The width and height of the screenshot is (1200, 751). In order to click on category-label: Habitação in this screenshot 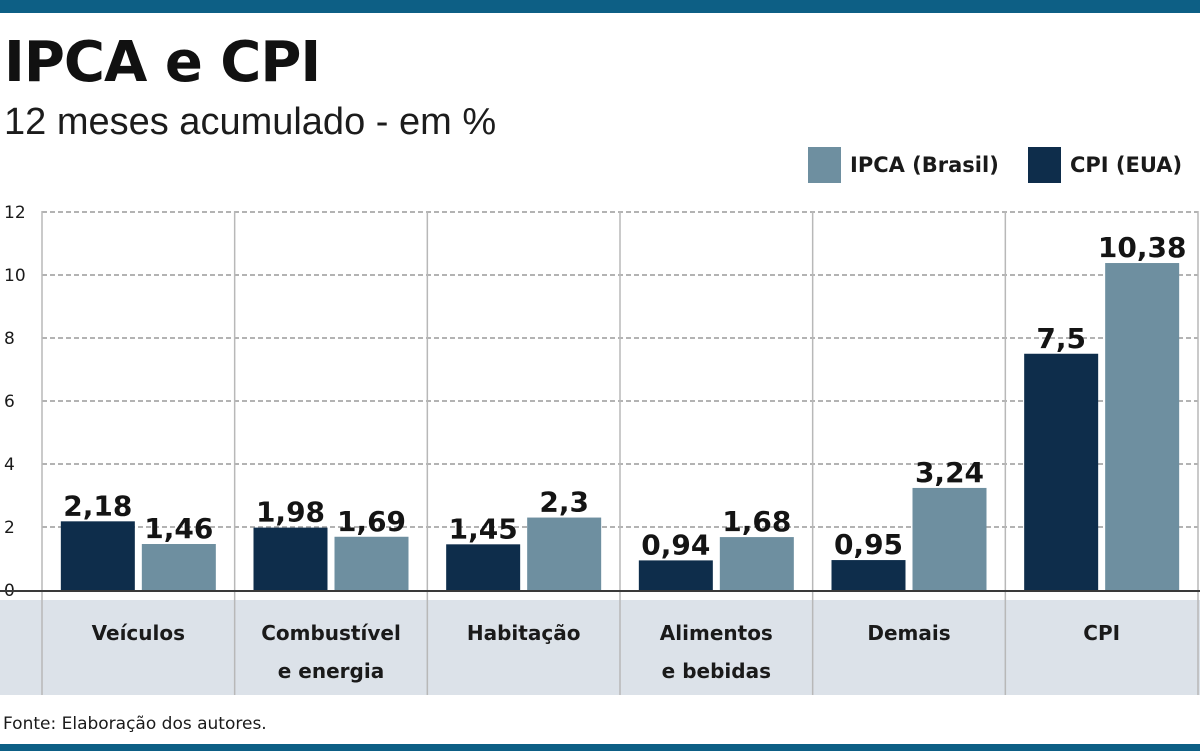, I will do `click(524, 633)`.